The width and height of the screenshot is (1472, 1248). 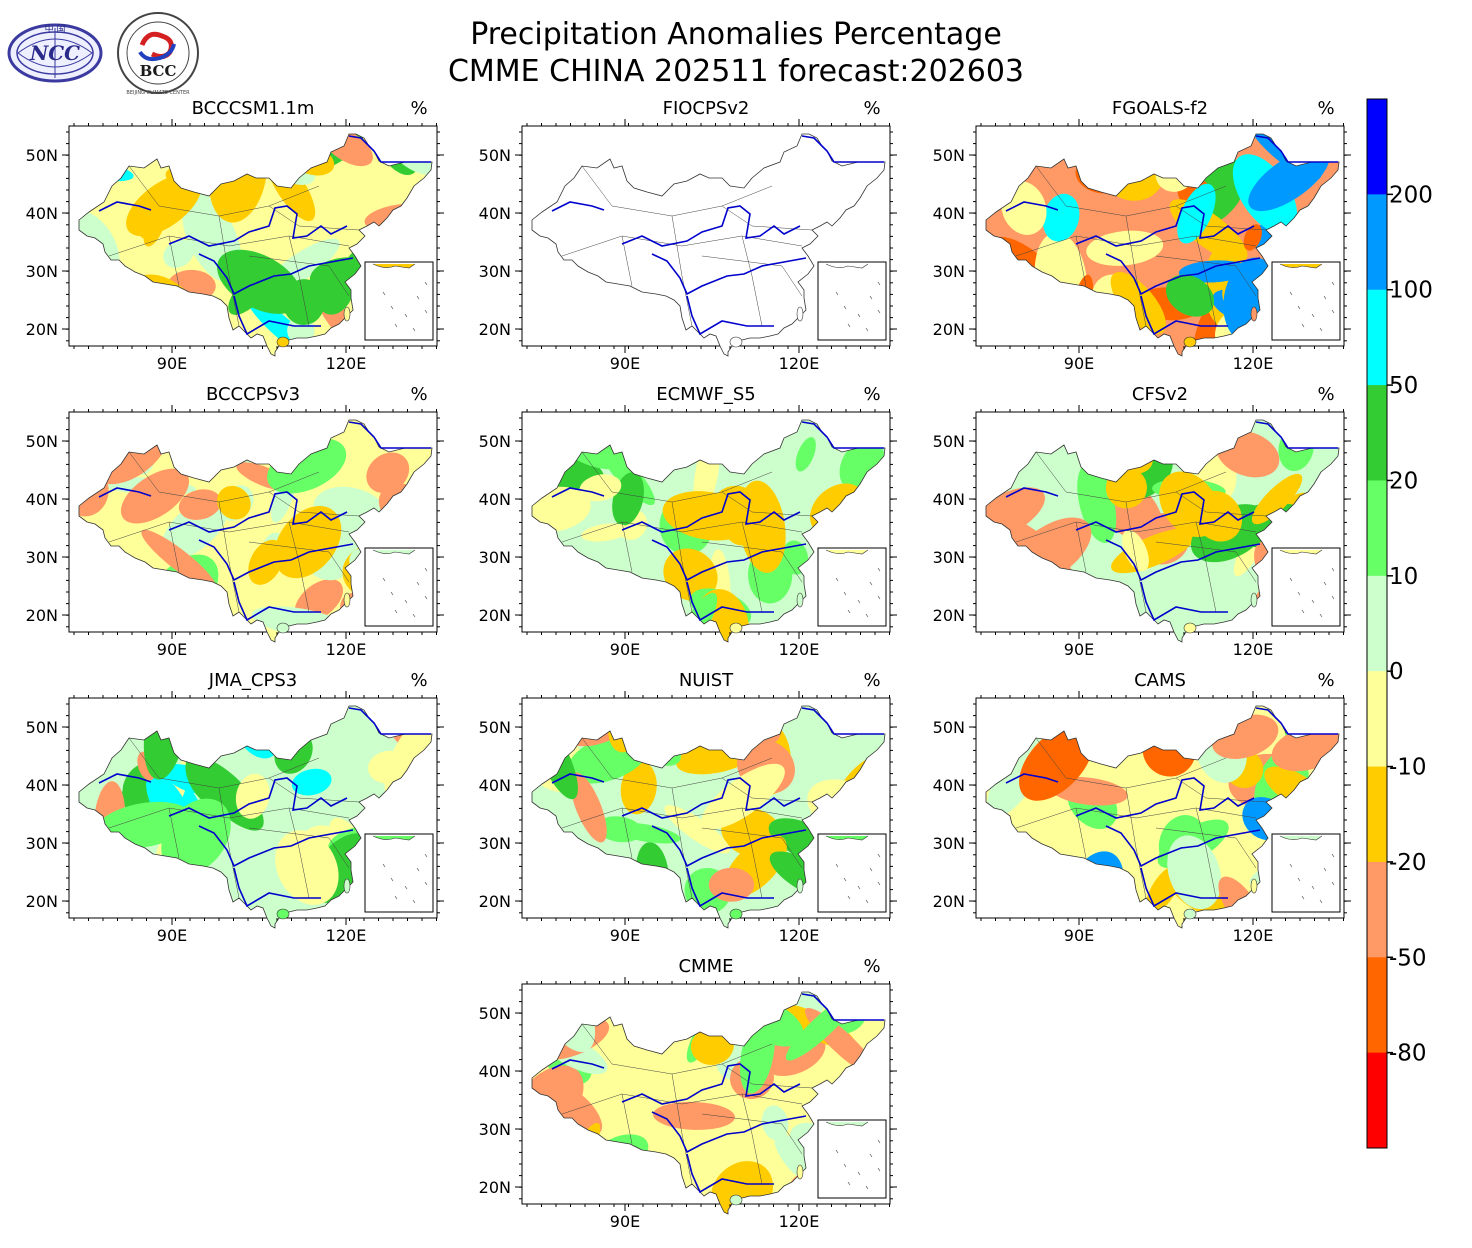 I want to click on colorbar-label: 100, so click(x=1411, y=291).